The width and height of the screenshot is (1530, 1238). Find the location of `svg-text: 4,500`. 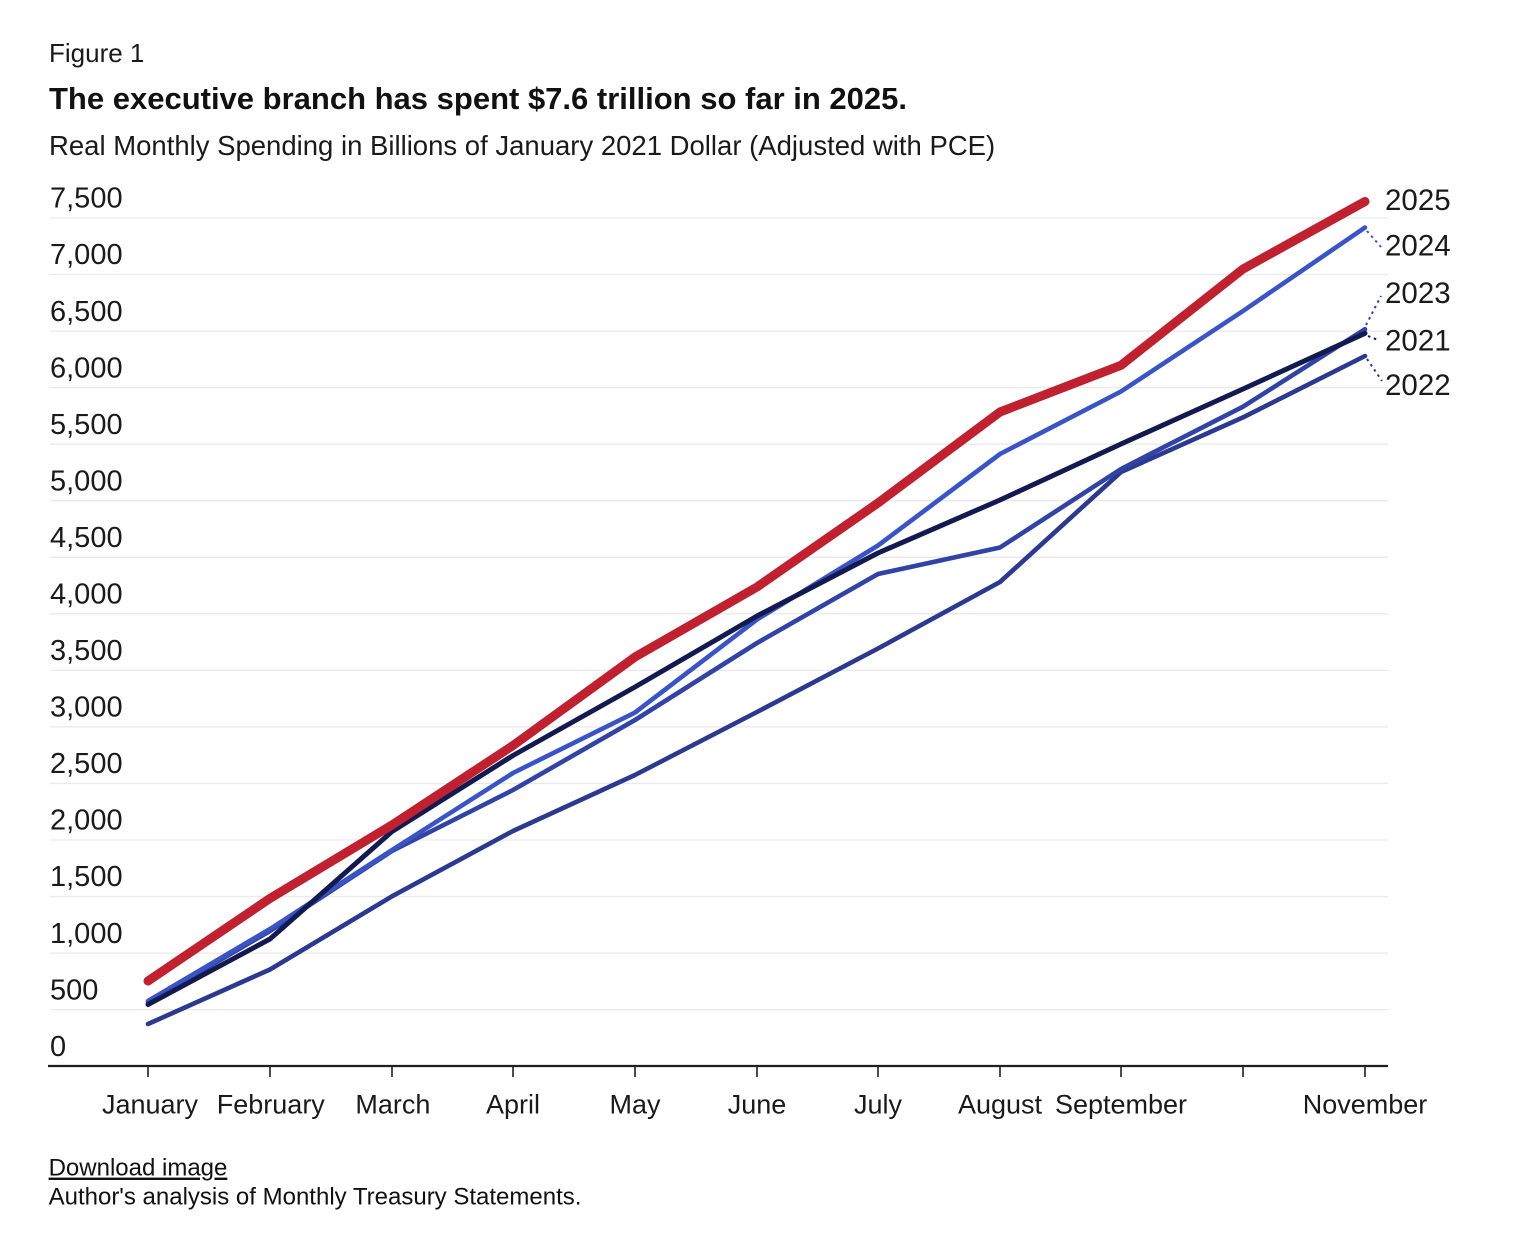

svg-text: 4,500 is located at coordinates (86, 538).